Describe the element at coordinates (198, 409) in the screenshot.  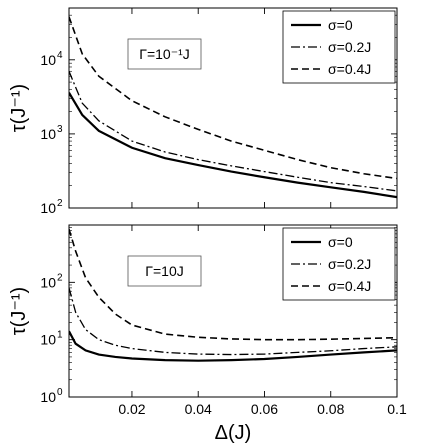
I see `x-tick-label: 0.04` at that location.